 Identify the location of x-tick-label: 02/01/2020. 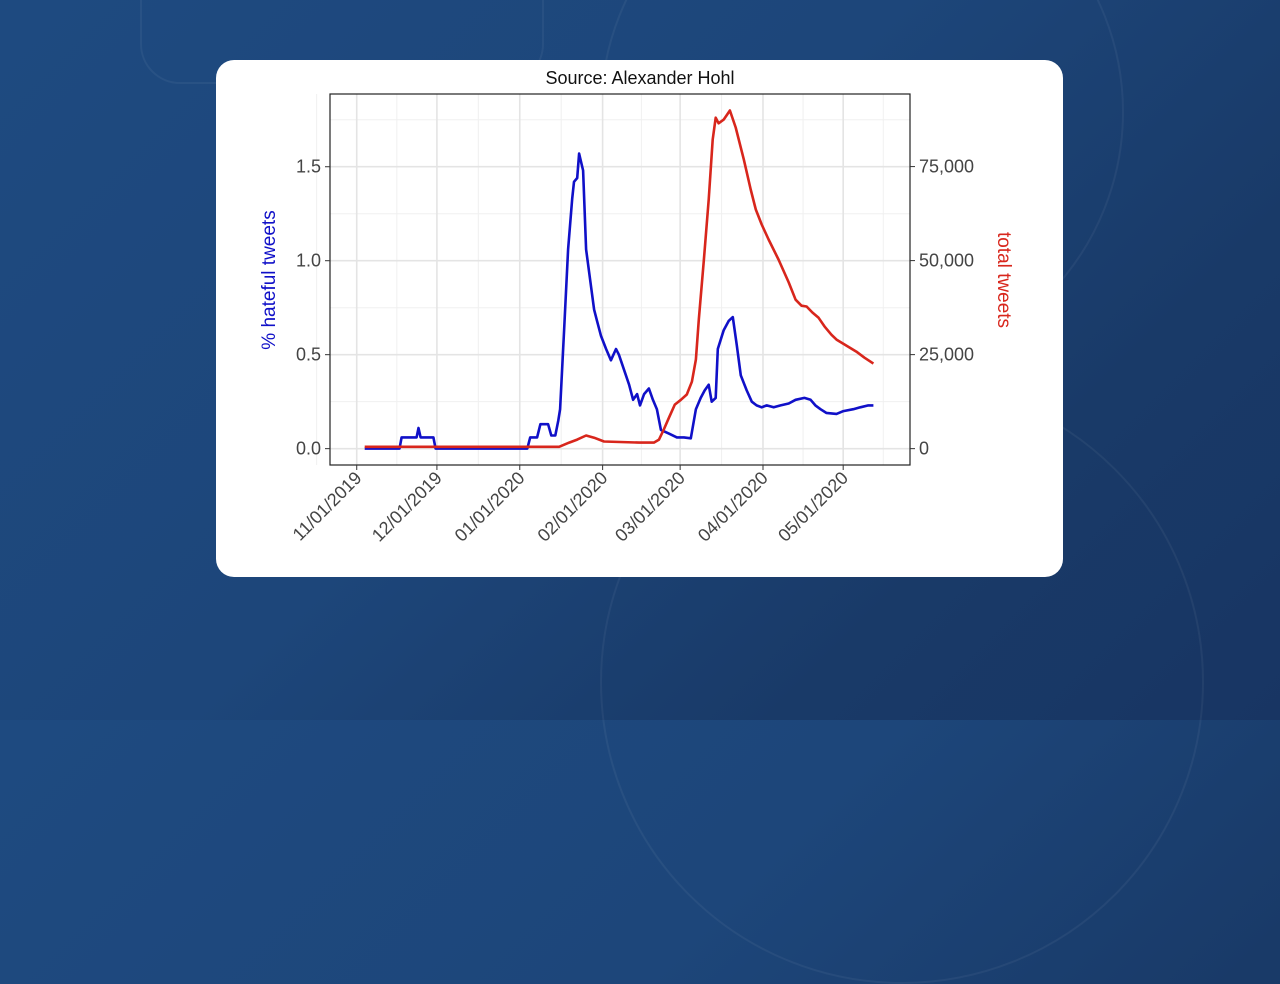
(573, 507).